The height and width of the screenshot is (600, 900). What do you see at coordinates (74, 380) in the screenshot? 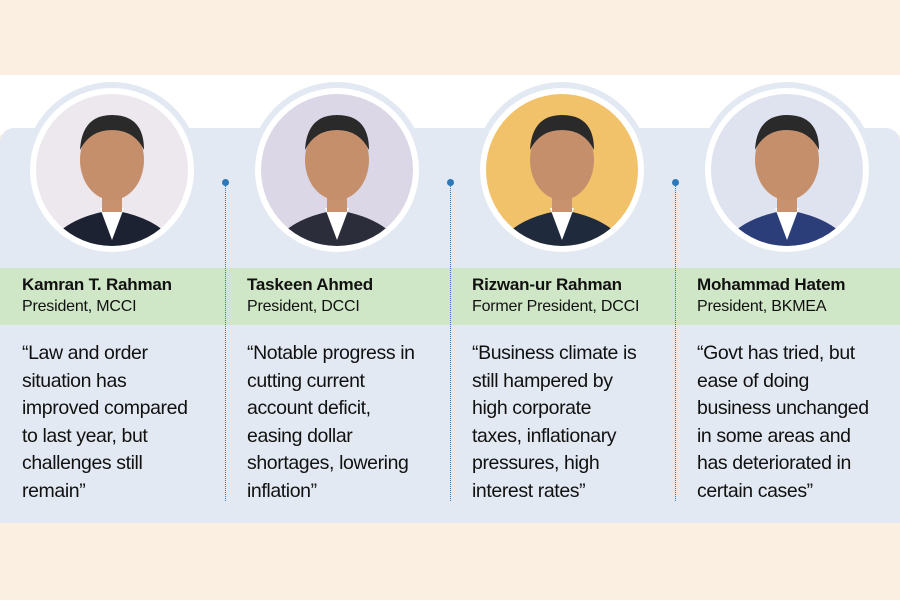
I see `quote-line: situation has` at bounding box center [74, 380].